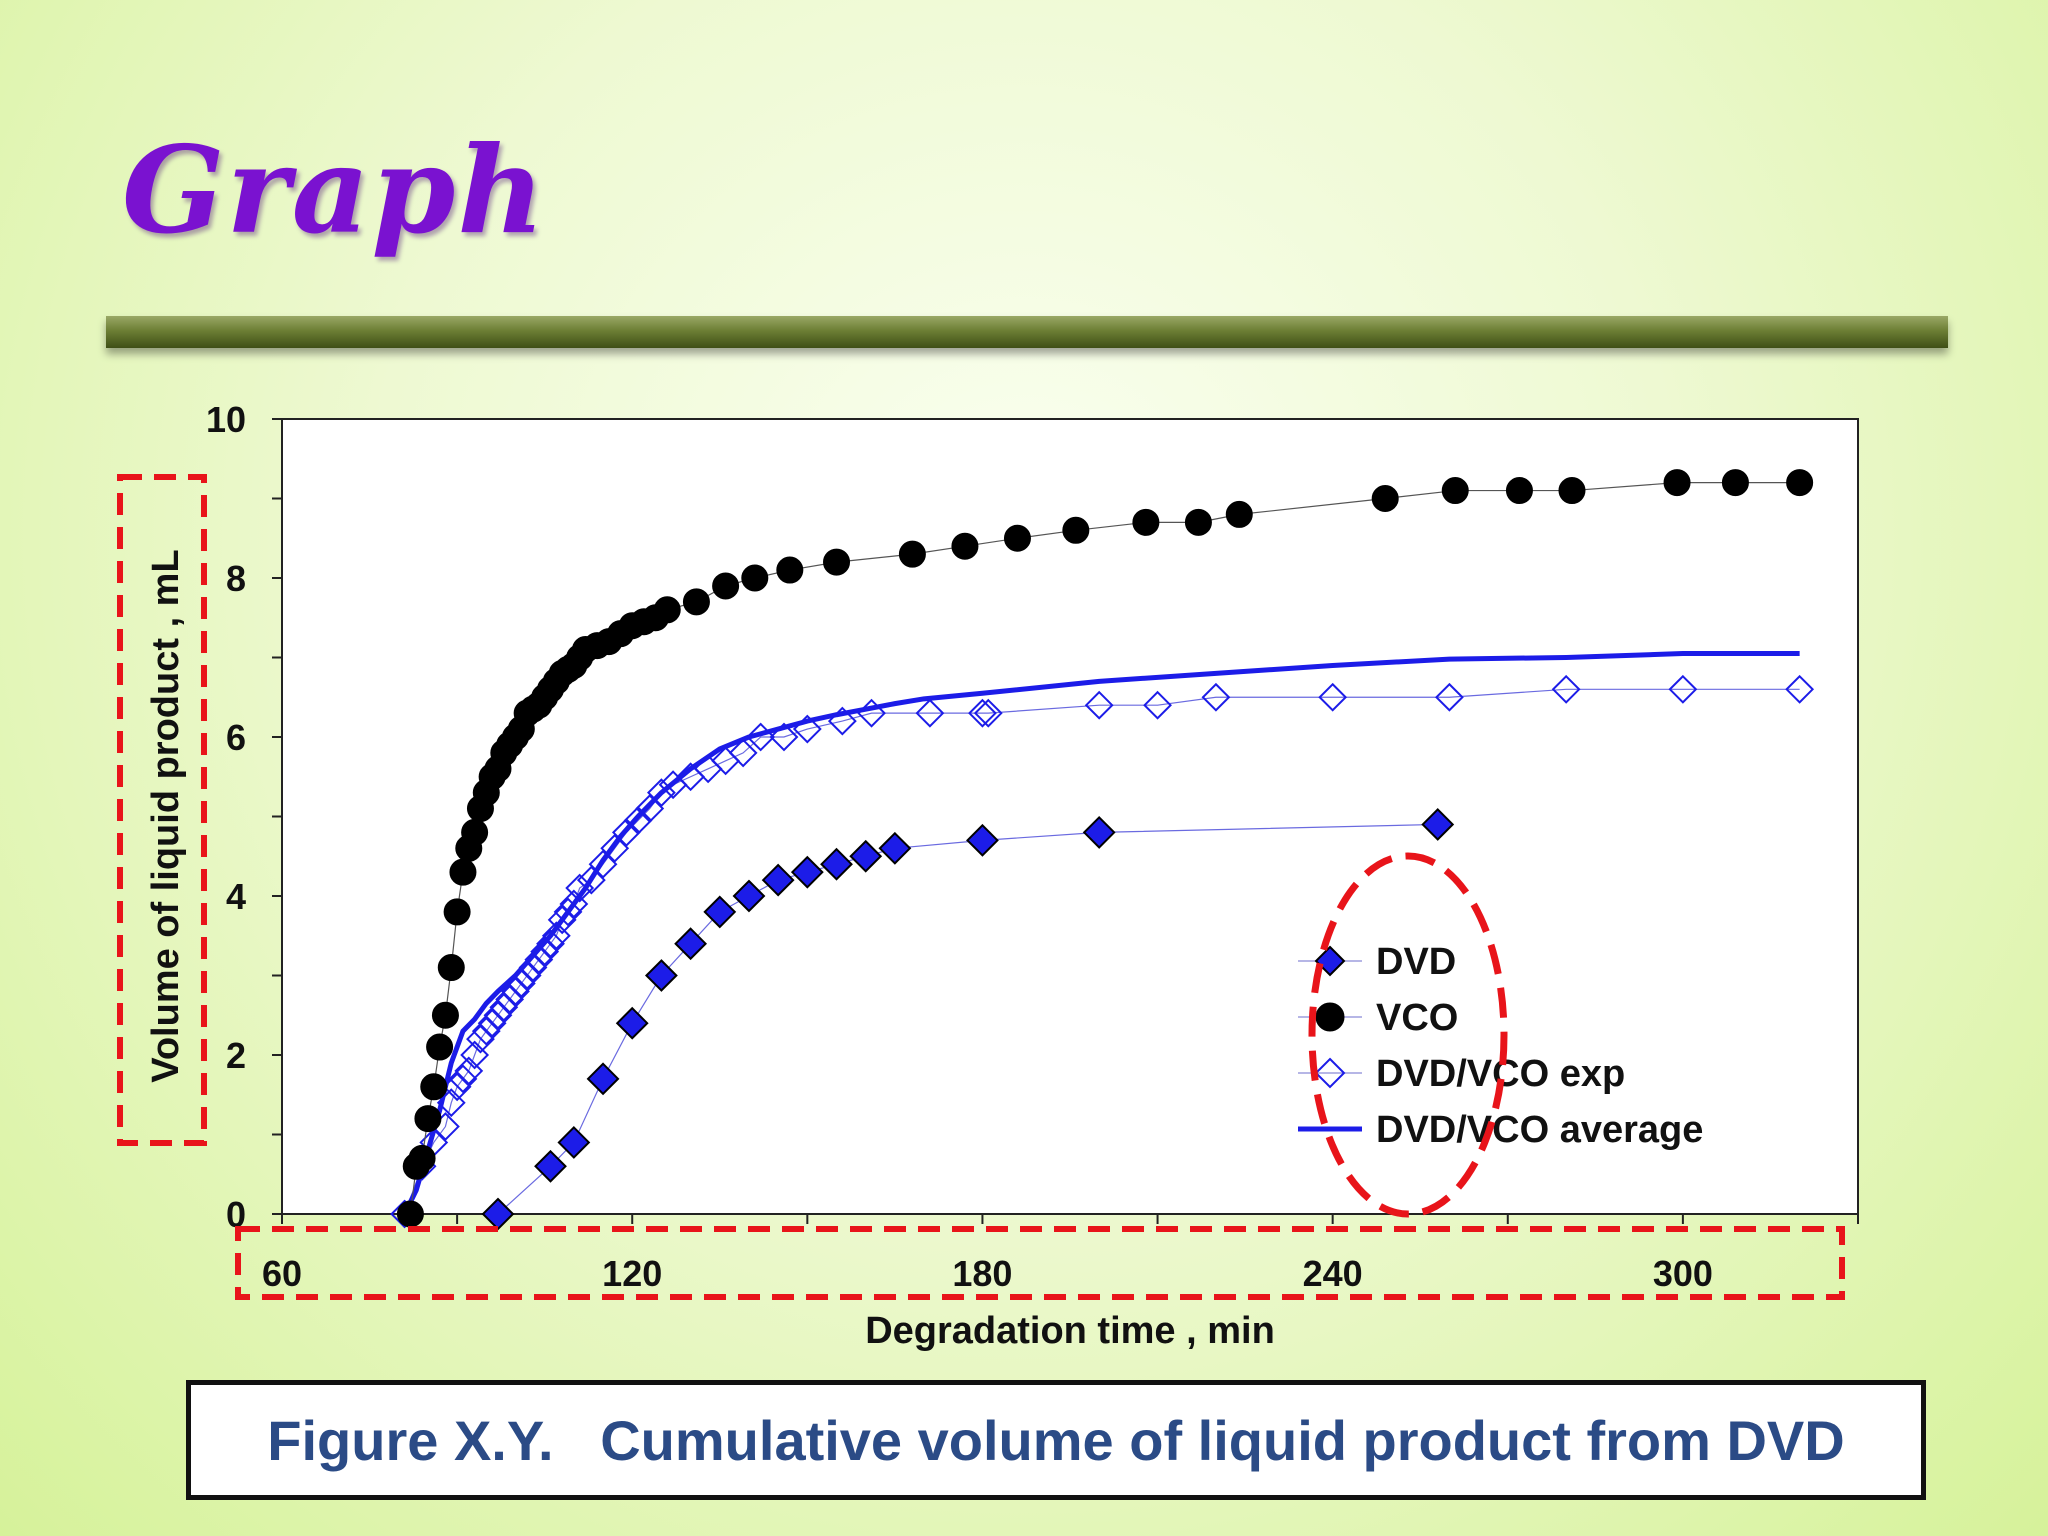 This screenshot has height=1536, width=2048. Describe the element at coordinates (236, 1055) in the screenshot. I see `y-tick-label: 2` at that location.